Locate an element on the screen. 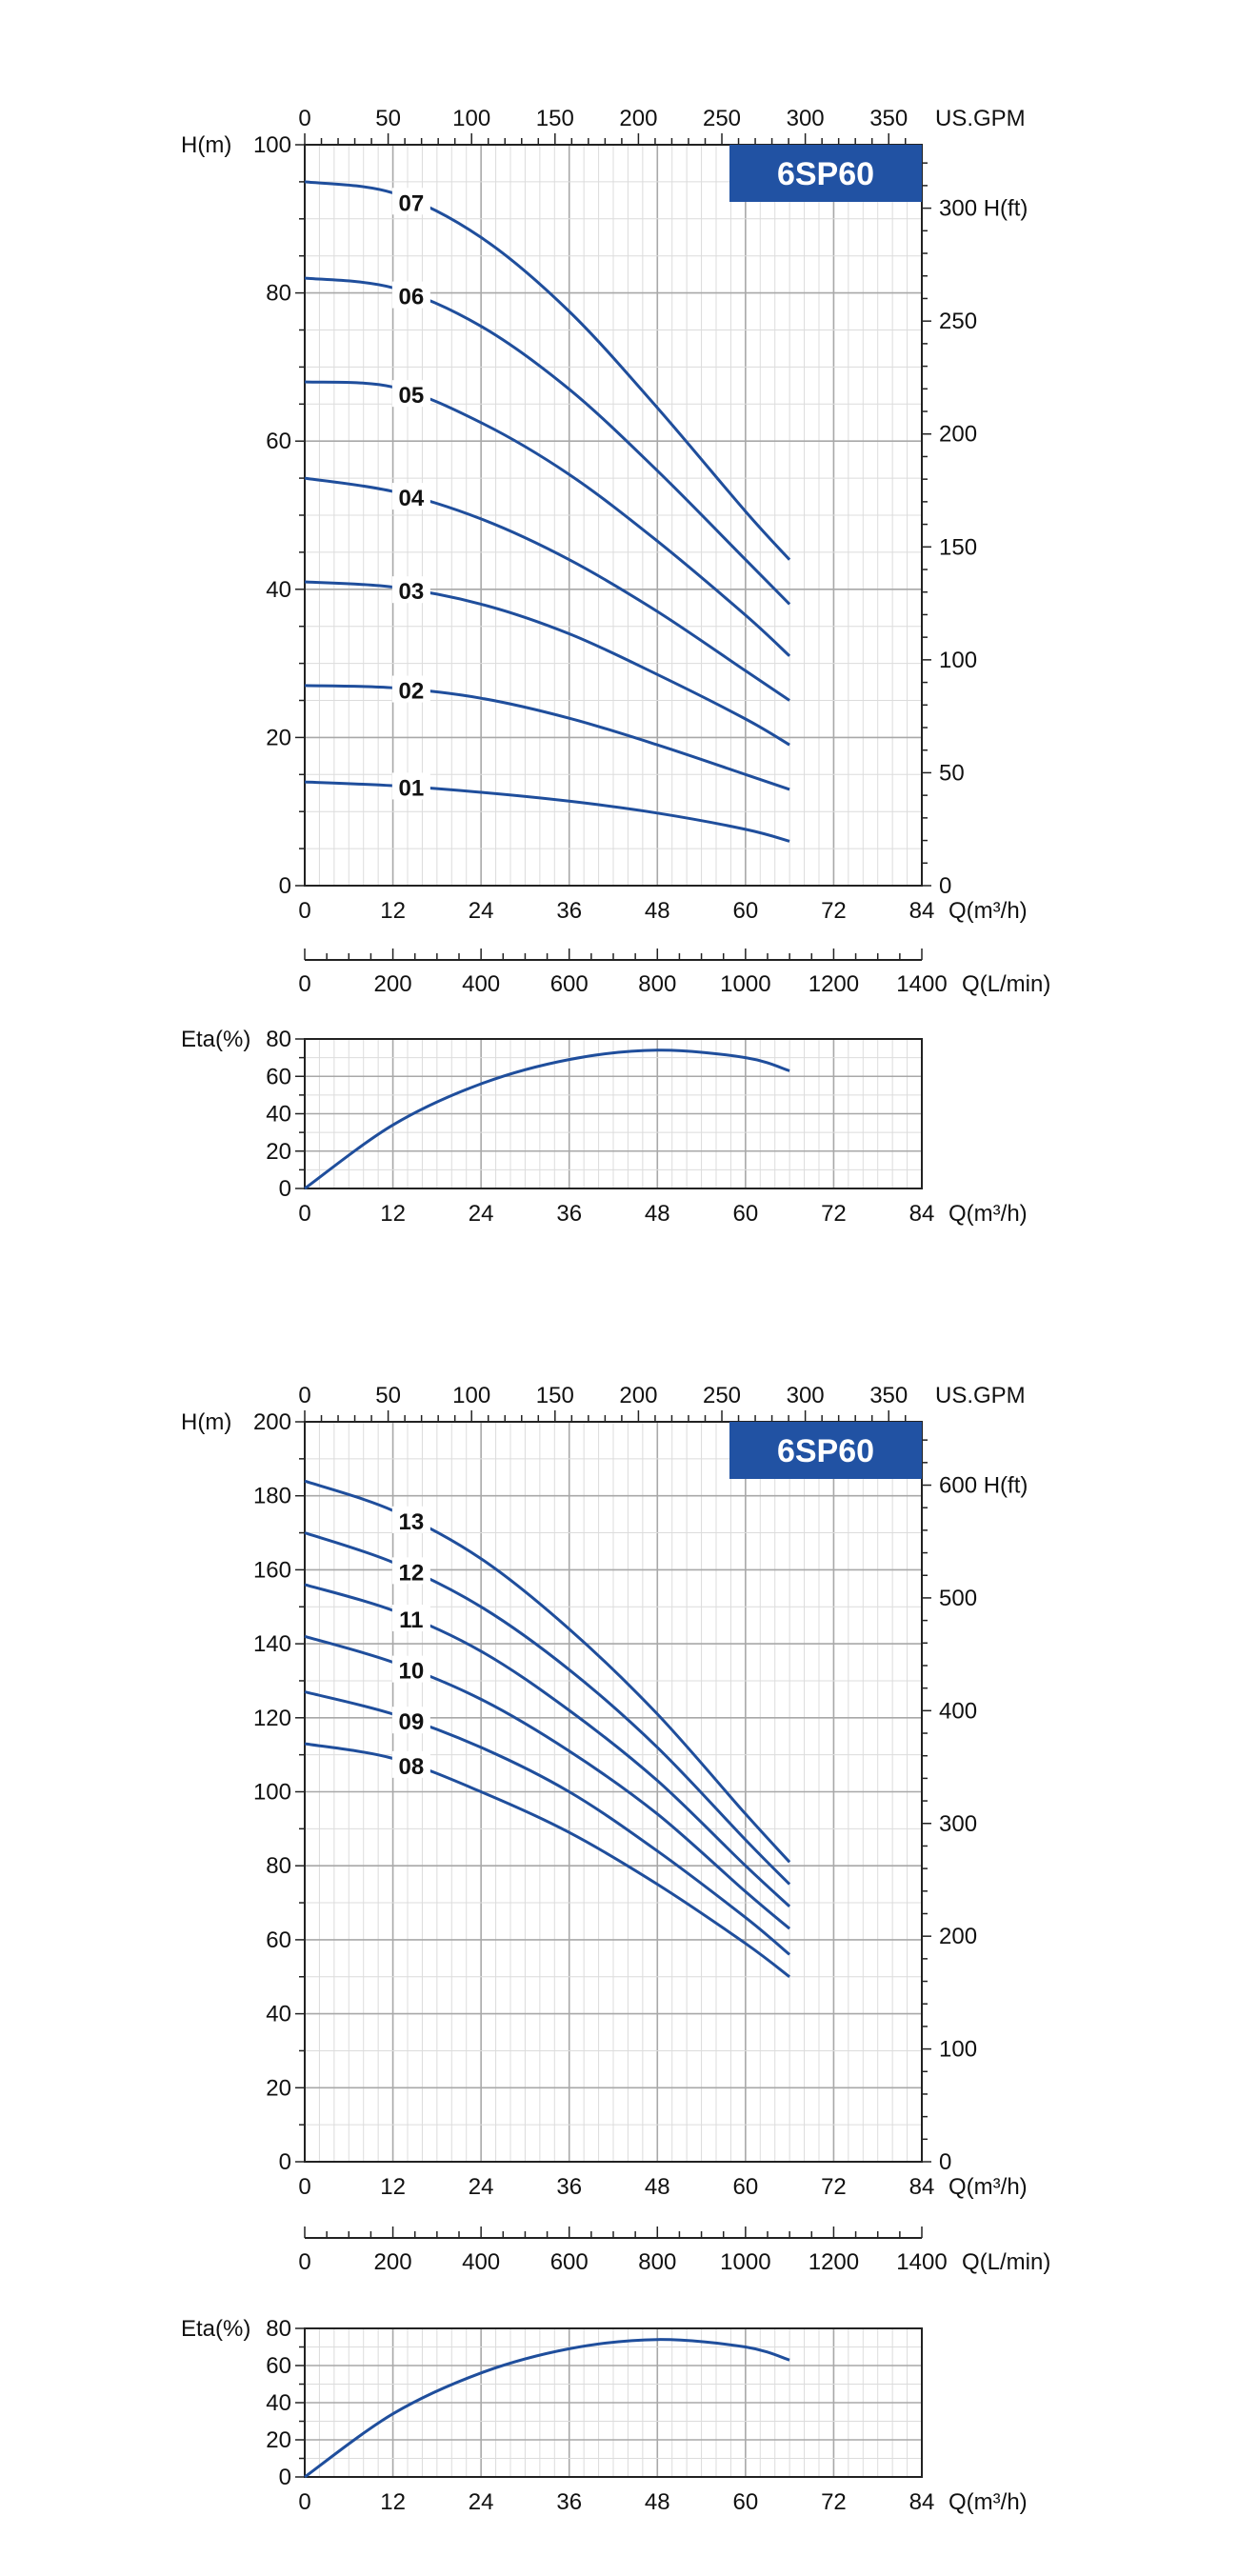 The image size is (1238, 2576). eta-tick-label: 20 is located at coordinates (278, 2440).